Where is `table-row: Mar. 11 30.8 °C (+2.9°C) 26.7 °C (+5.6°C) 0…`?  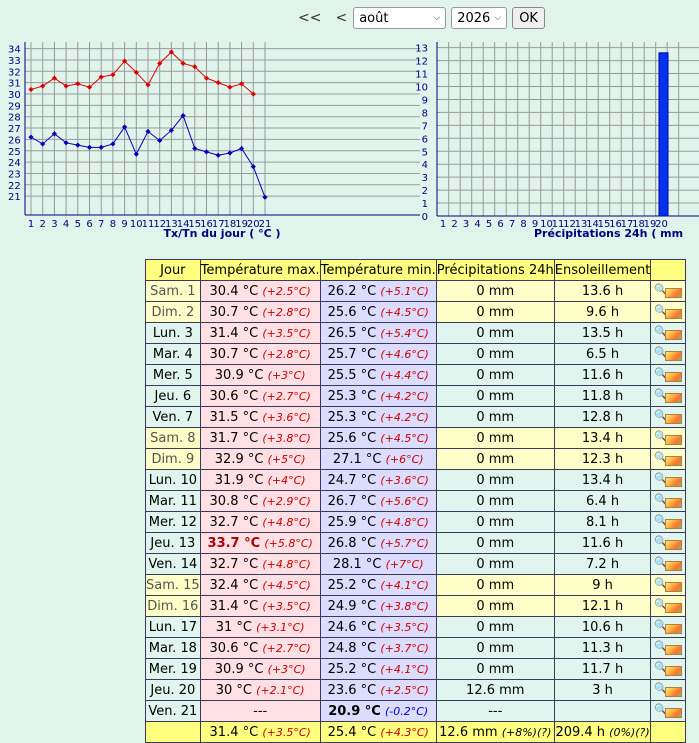
table-row: Mar. 11 30.8 °C (+2.9°C) 26.7 °C (+5.6°C) 0… is located at coordinates (416, 501).